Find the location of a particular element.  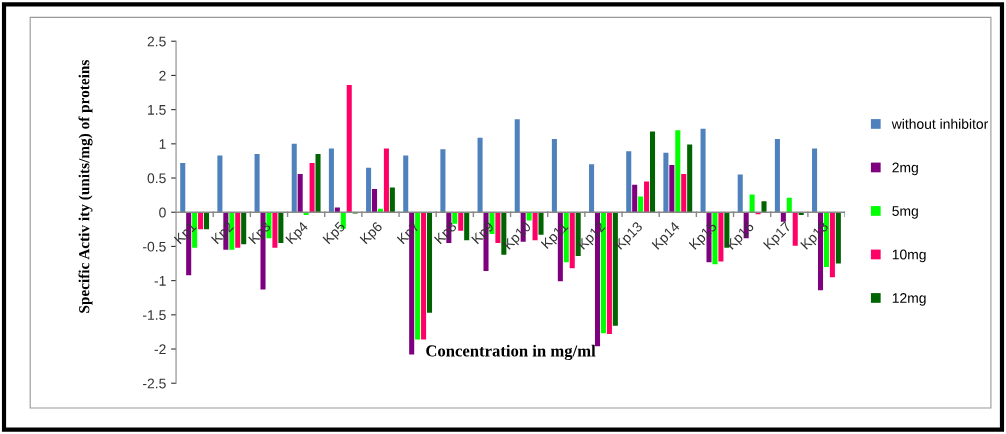

x-tick-label: Kp9 is located at coordinates (484, 234).